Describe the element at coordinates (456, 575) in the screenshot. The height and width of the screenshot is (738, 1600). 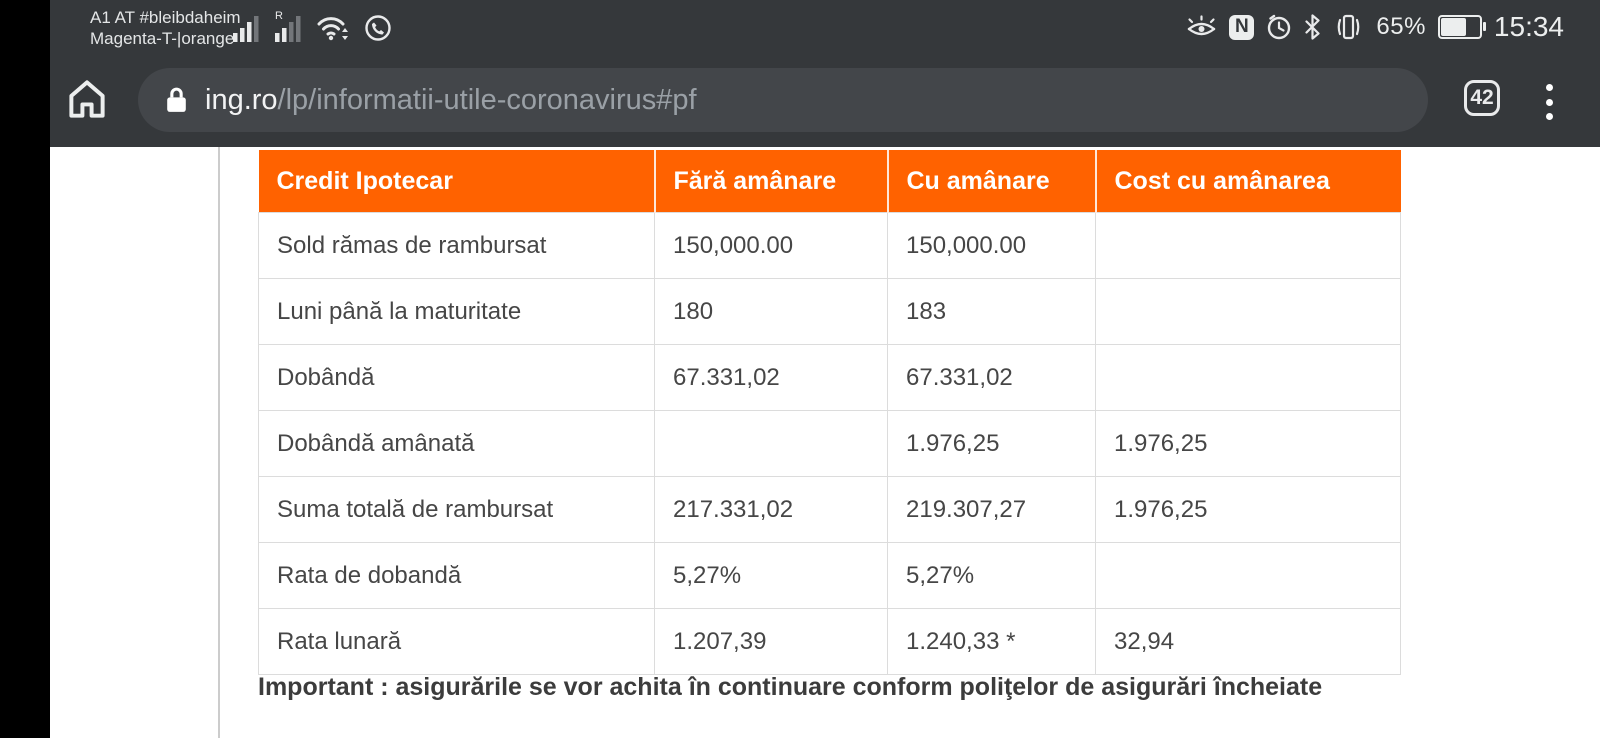
I see `row-label: Rata de dobandă` at that location.